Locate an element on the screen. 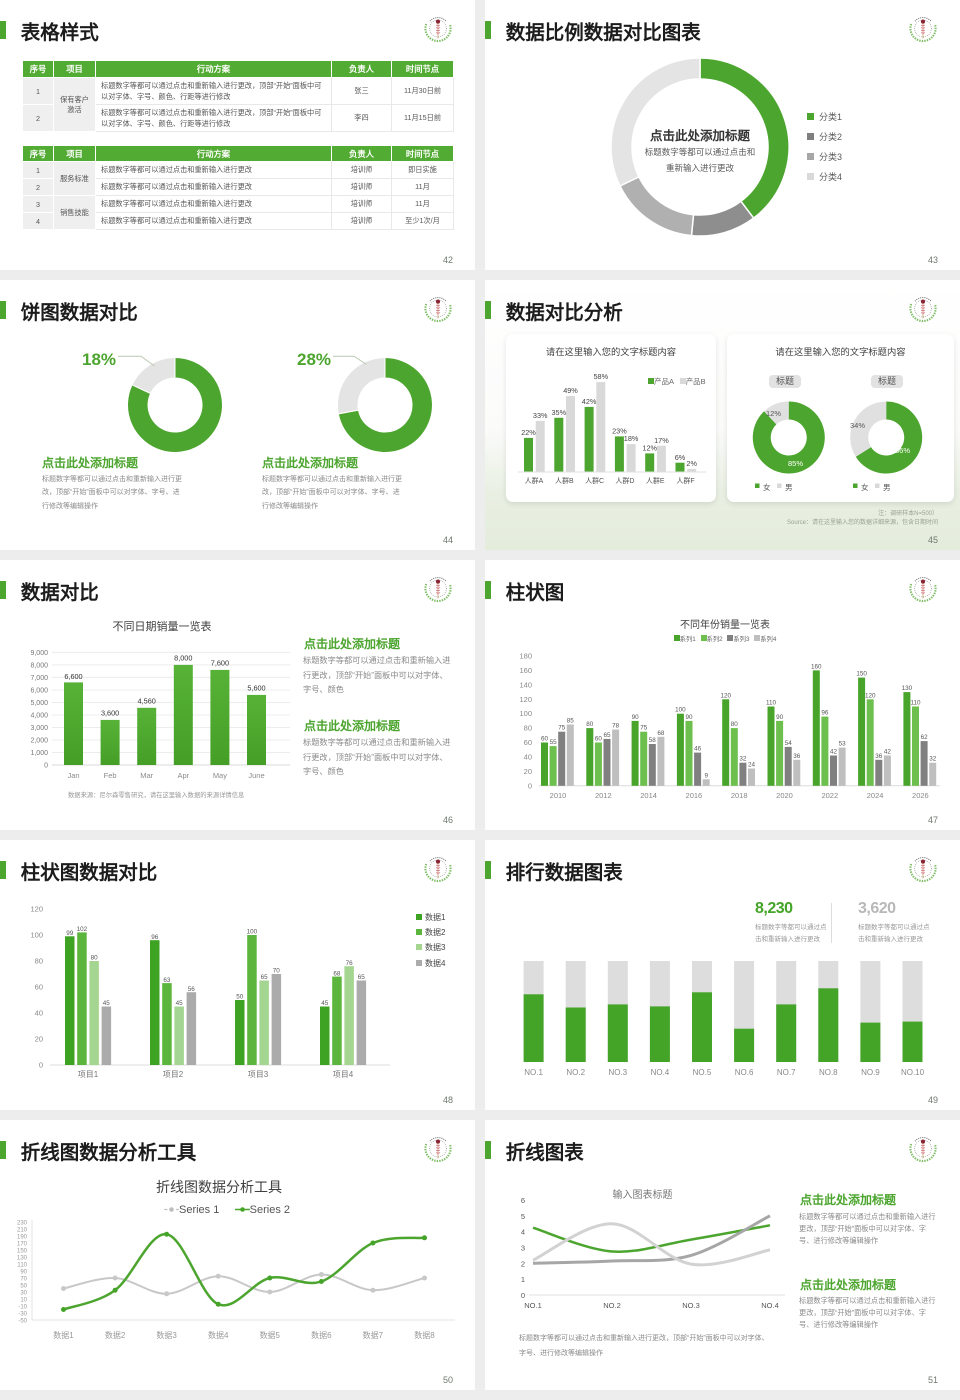 The height and width of the screenshot is (1400, 960). svg-text: 3,600 is located at coordinates (110, 713).